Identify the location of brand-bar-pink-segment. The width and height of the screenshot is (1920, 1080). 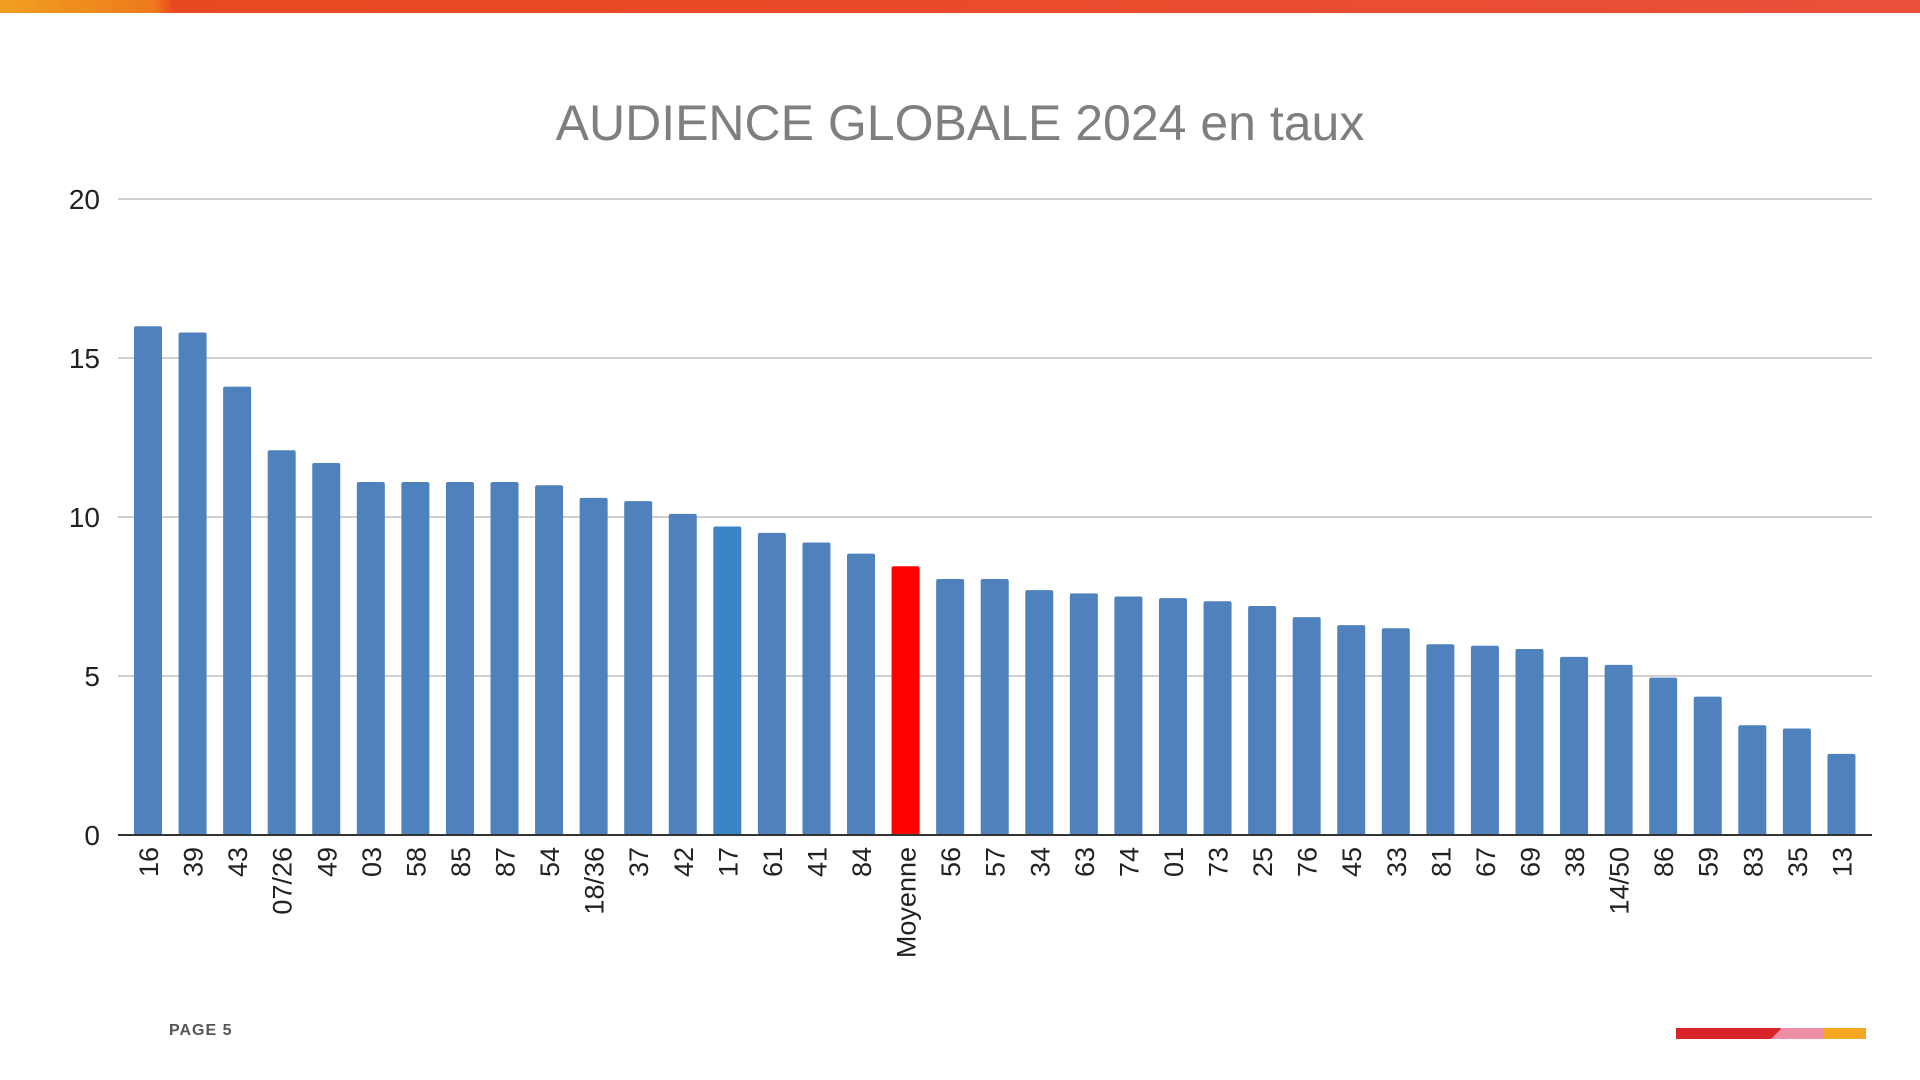
(1798, 1033).